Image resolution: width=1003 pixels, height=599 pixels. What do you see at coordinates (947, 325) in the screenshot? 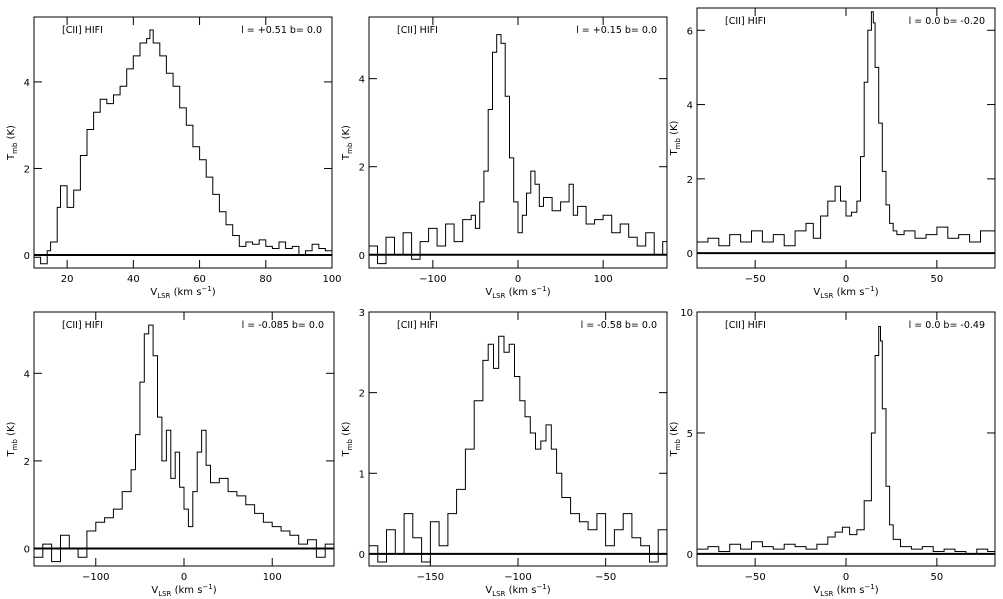
I see `coordinates-label: l = 0.0 b= -0.49` at bounding box center [947, 325].